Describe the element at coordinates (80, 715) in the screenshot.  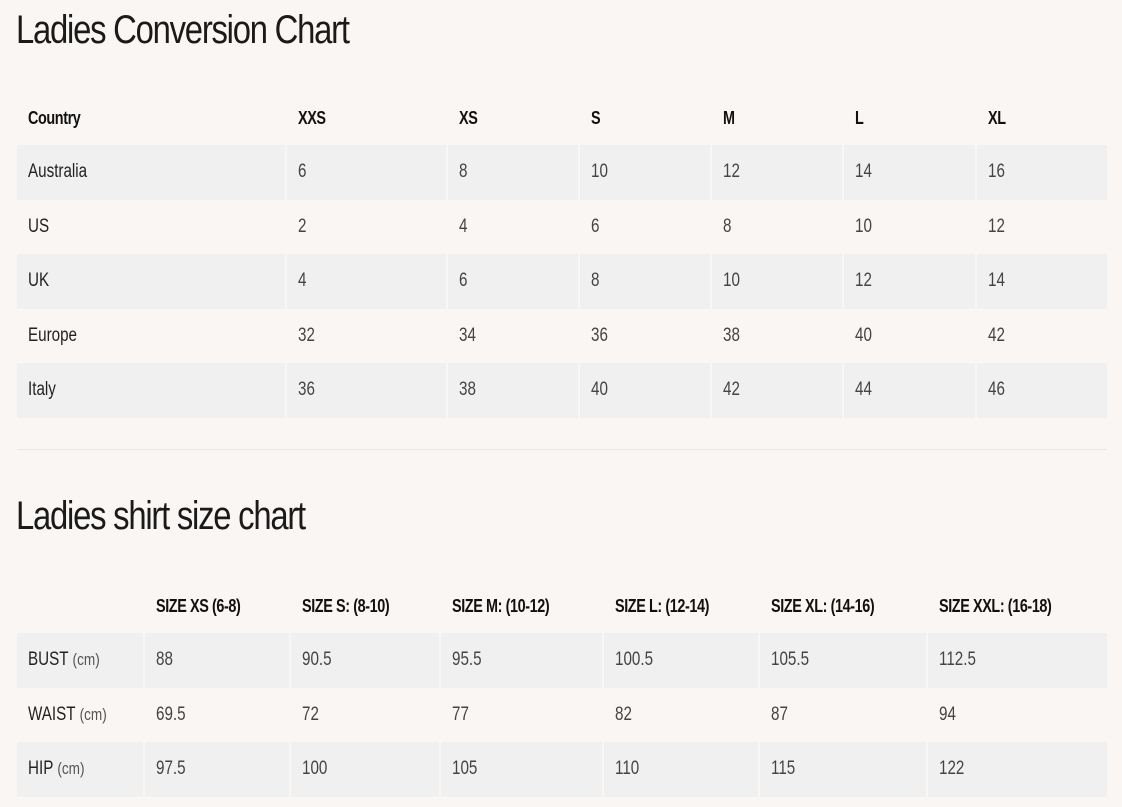
I see `row-label: WAIST (cm)` at that location.